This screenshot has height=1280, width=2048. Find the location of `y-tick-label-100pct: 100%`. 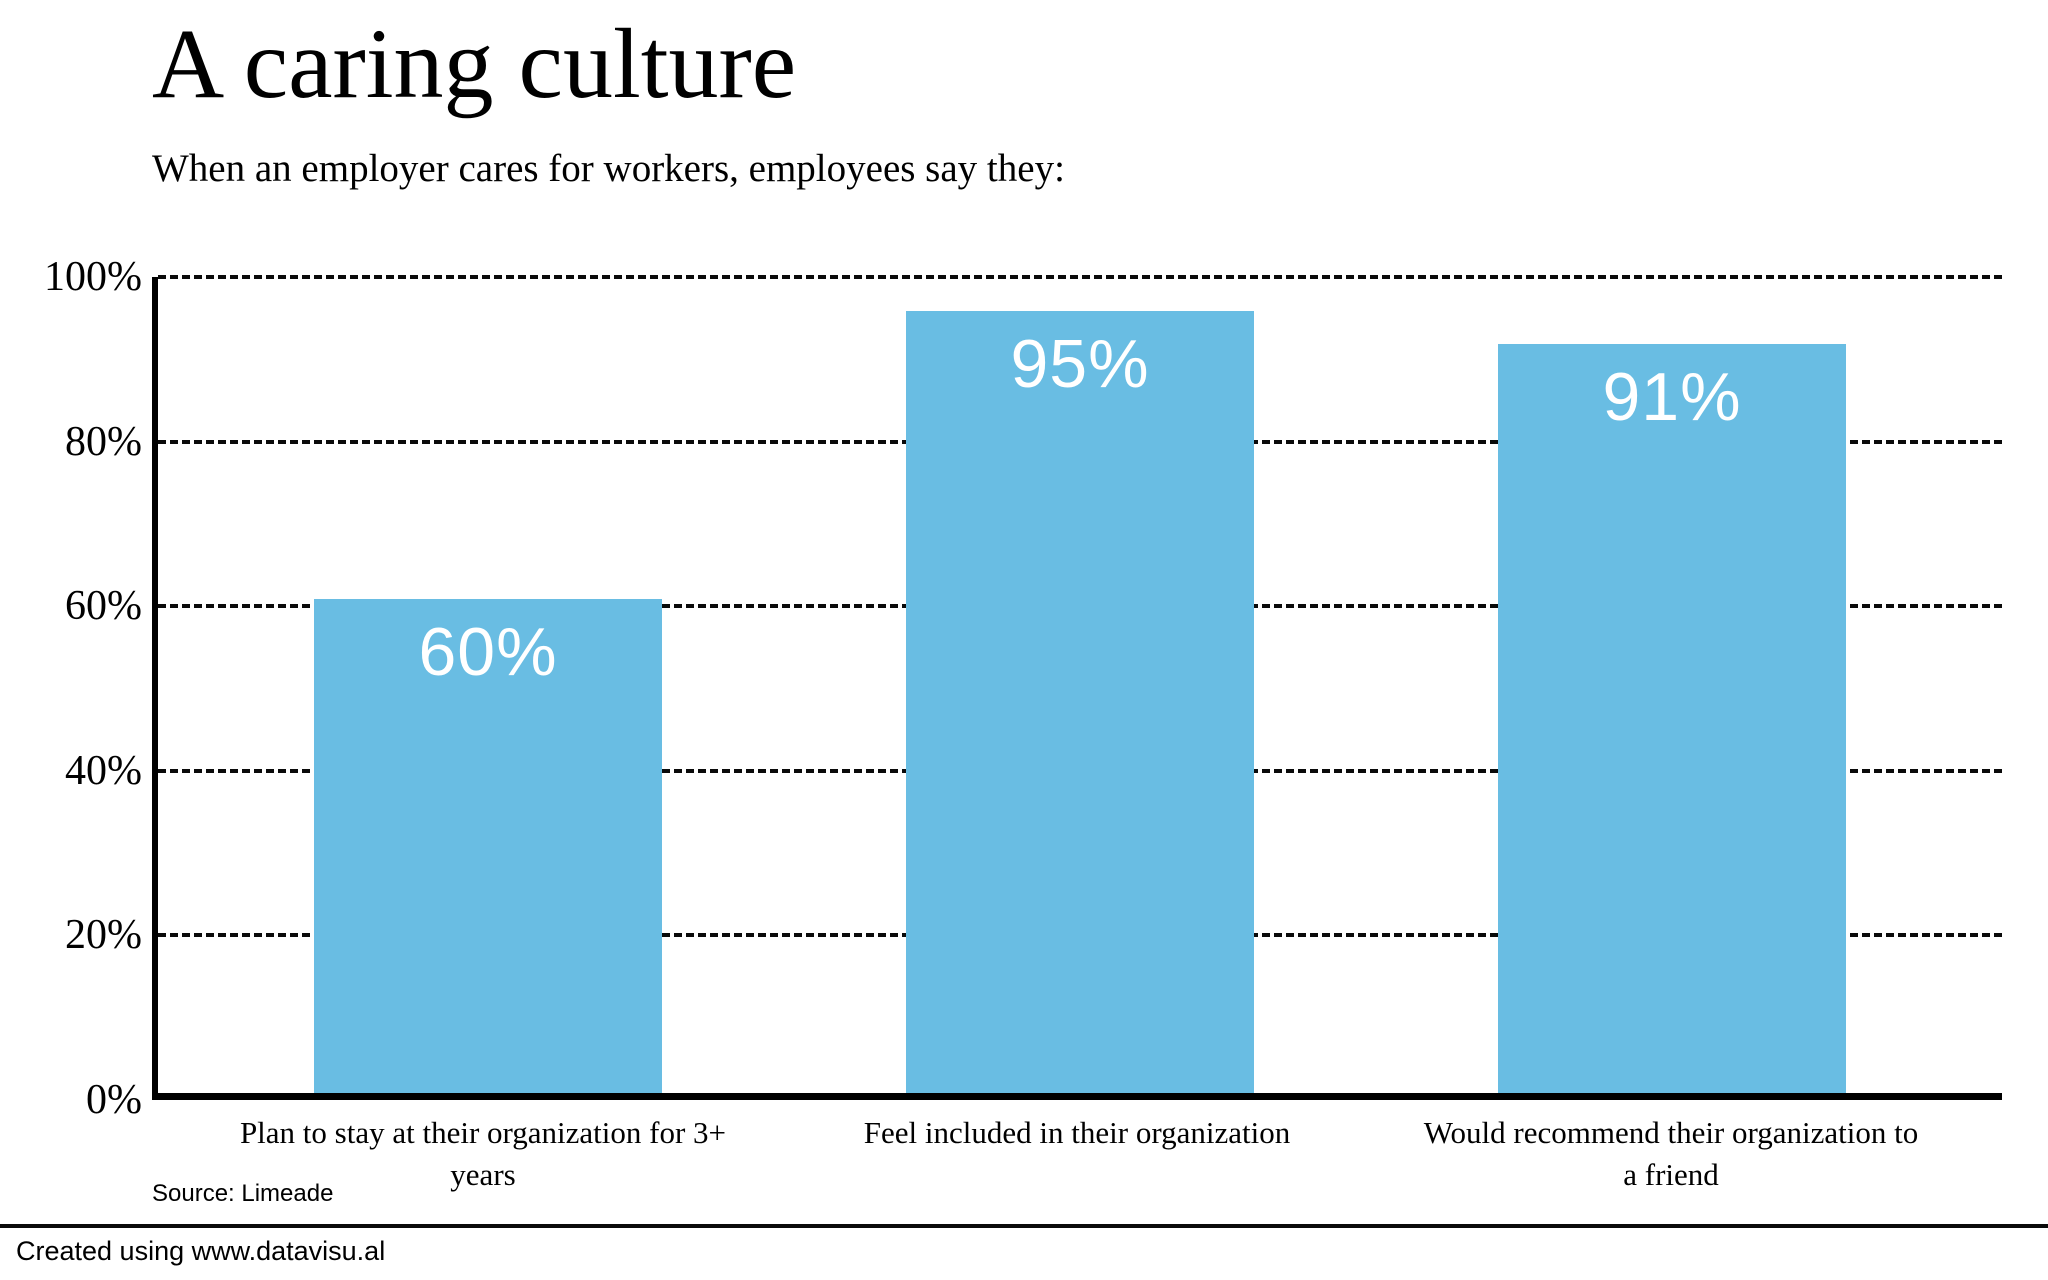

y-tick-label-100pct: 100% is located at coordinates (93, 277).